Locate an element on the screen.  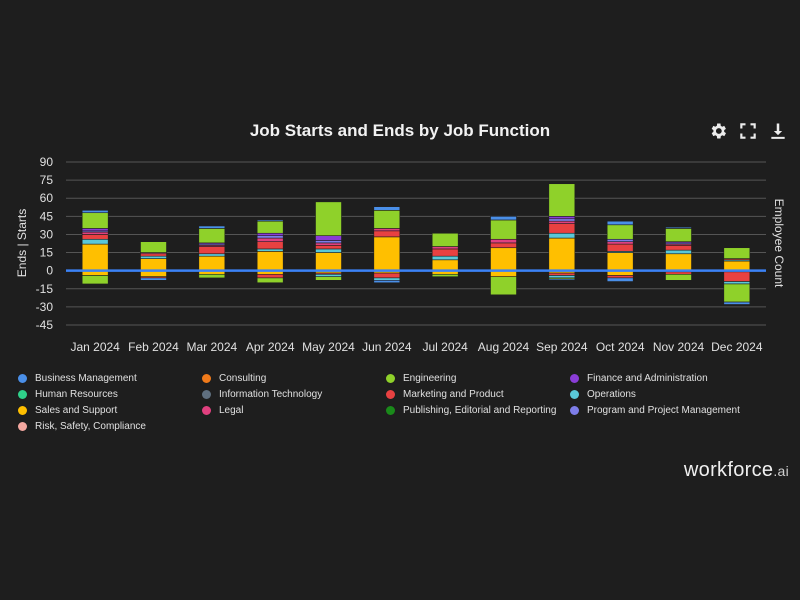
download-icon is located at coordinates (778, 131).